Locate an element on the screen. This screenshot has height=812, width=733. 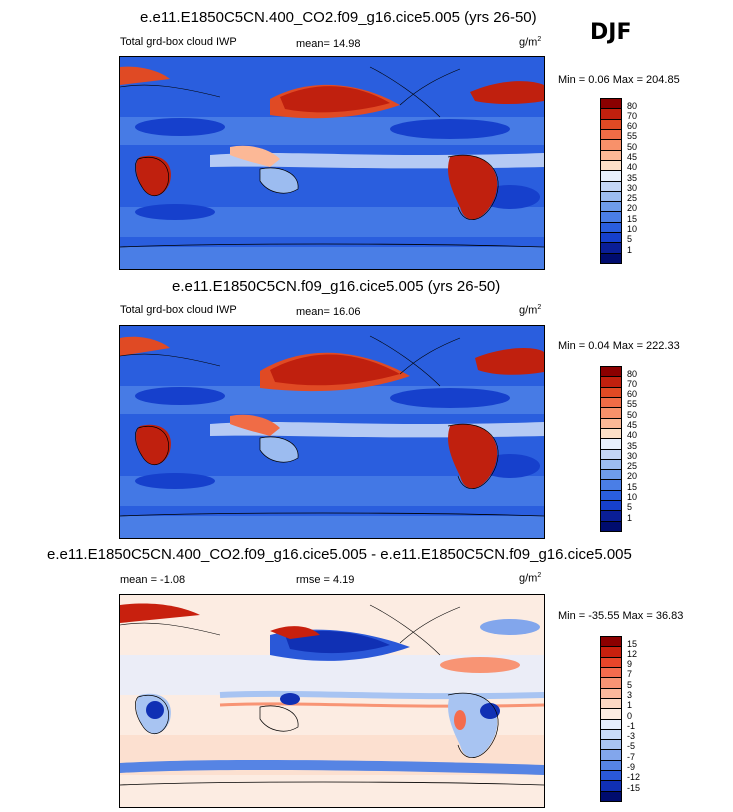
panel-1-variable-label: Total grd-box cloud IWP is located at coordinates (178, 42).